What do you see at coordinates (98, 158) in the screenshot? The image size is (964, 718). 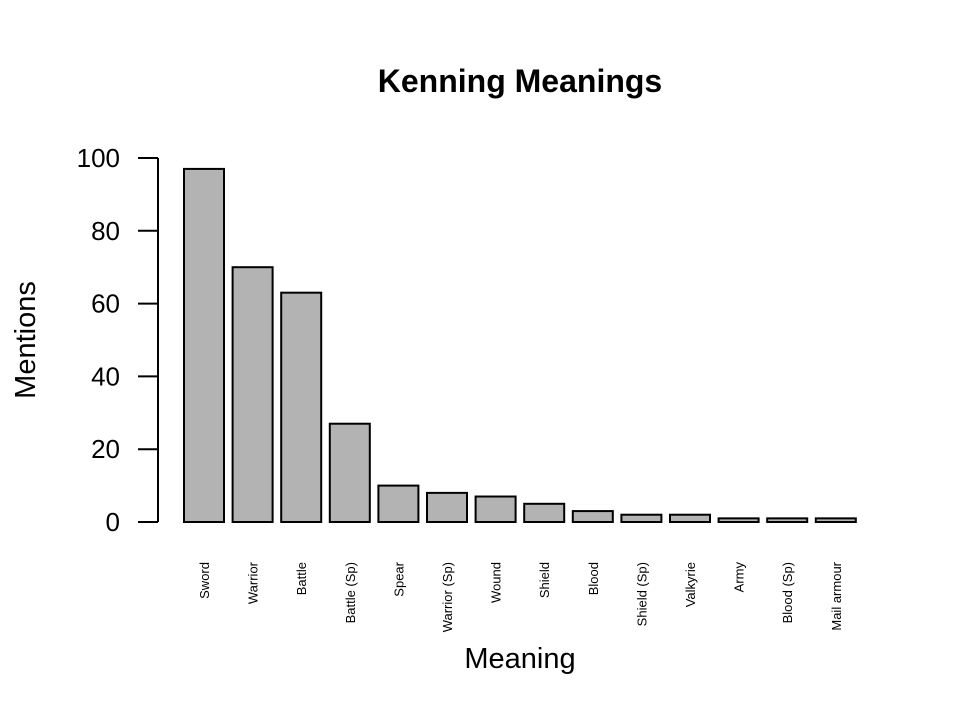 I see `y-tick-label: 100` at bounding box center [98, 158].